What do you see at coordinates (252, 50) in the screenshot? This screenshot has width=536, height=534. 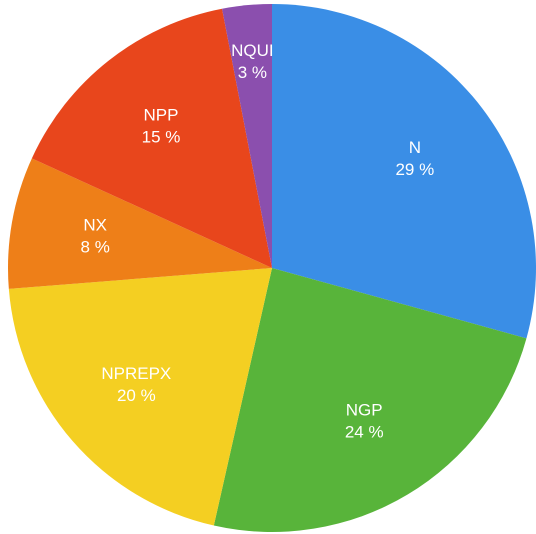 I see `slice-label: NQUI` at bounding box center [252, 50].